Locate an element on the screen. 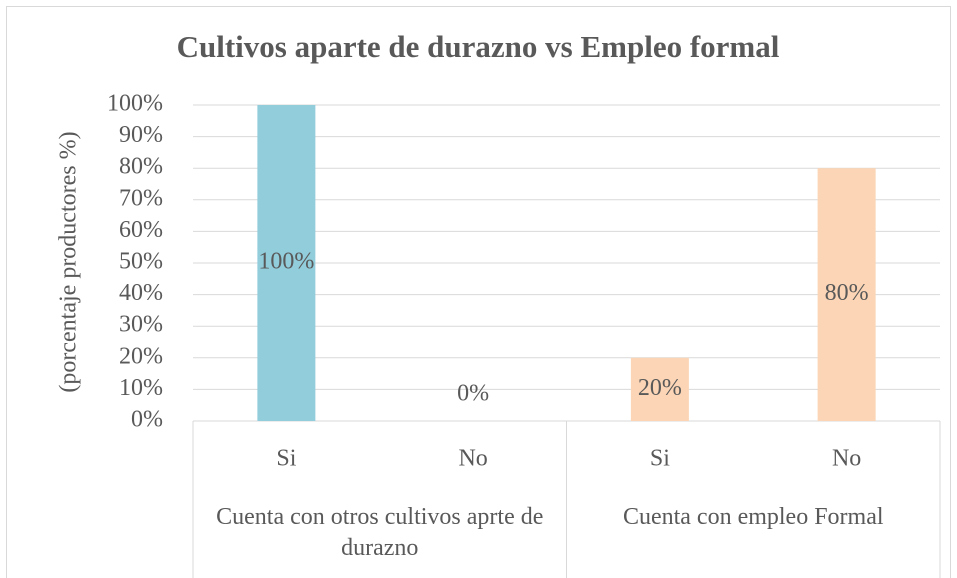  data-label: 100% is located at coordinates (286, 262).